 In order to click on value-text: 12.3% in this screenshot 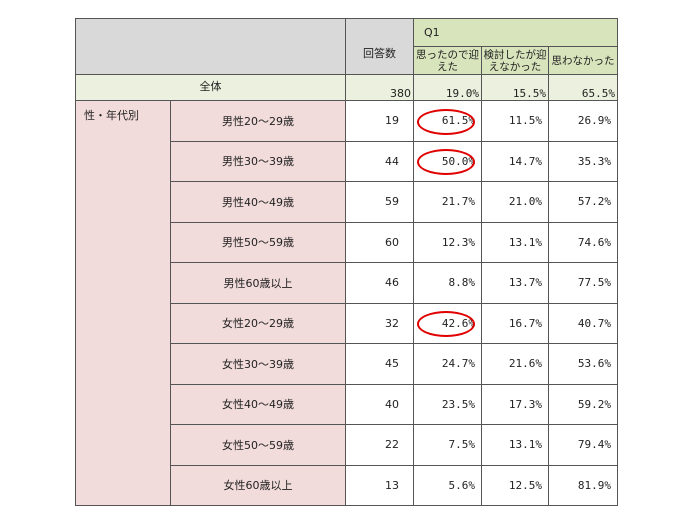, I will do `click(458, 242)`.